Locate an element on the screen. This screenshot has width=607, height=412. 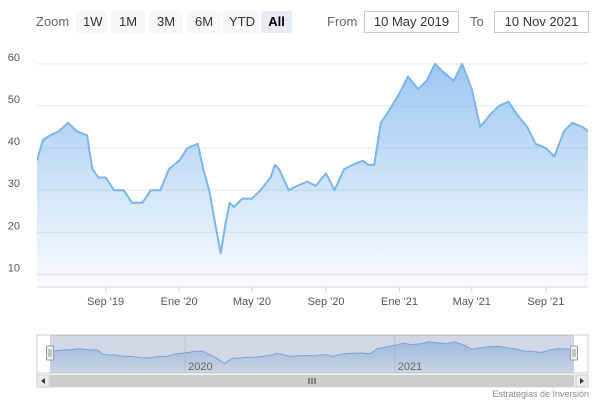
y-axis: 10 20 30 40 50 60 is located at coordinates (14, 163).